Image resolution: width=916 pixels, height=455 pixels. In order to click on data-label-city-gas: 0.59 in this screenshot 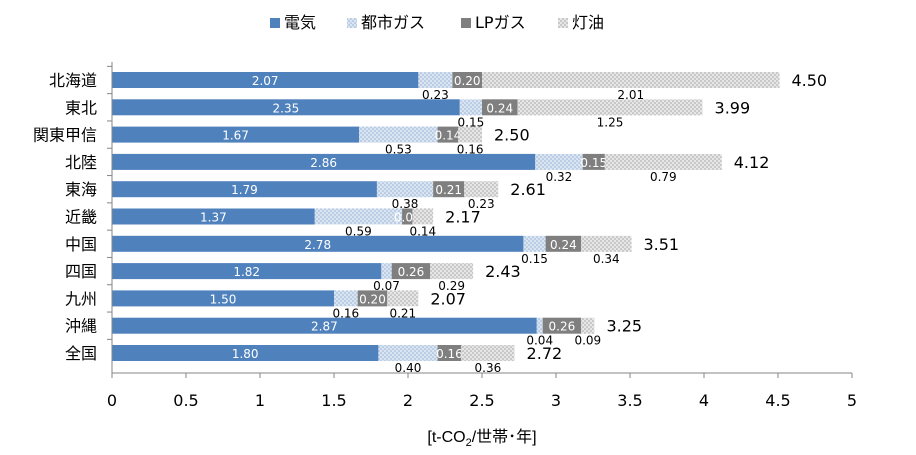, I will do `click(358, 232)`.